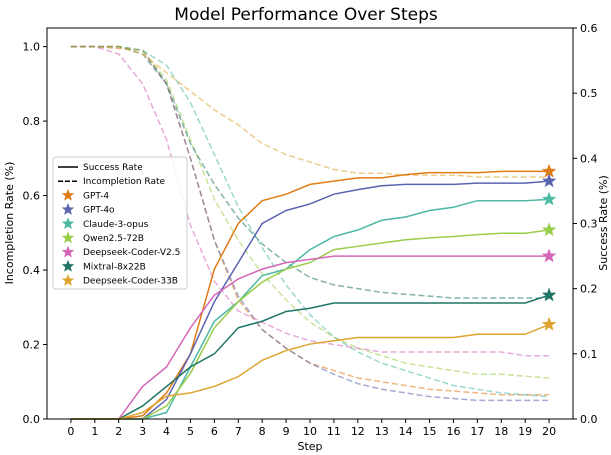  I want to click on x-tick-label: 17, so click(477, 431).